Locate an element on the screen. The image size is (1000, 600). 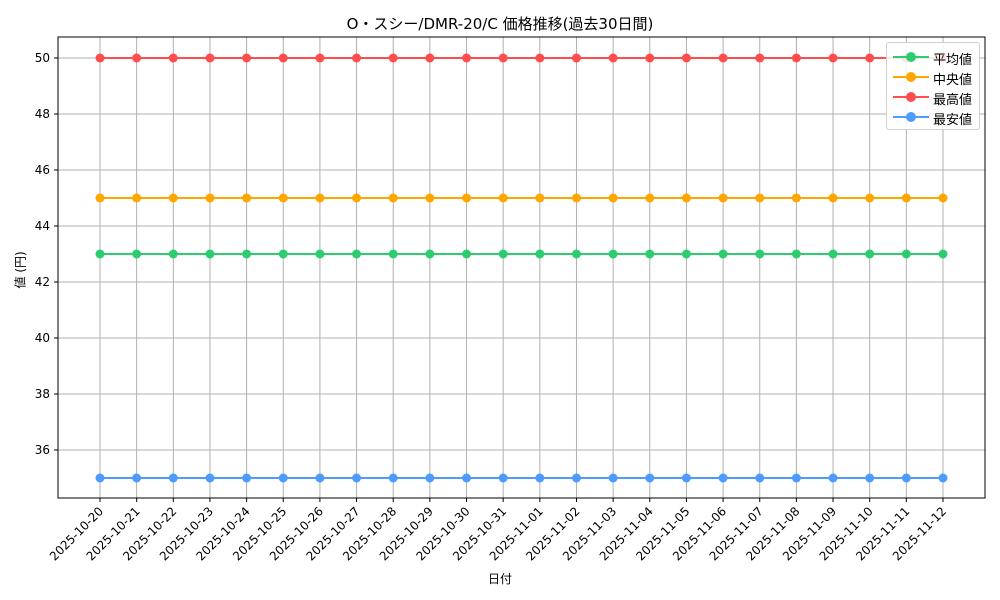
x-axis-label: 日付 is located at coordinates (499, 579).